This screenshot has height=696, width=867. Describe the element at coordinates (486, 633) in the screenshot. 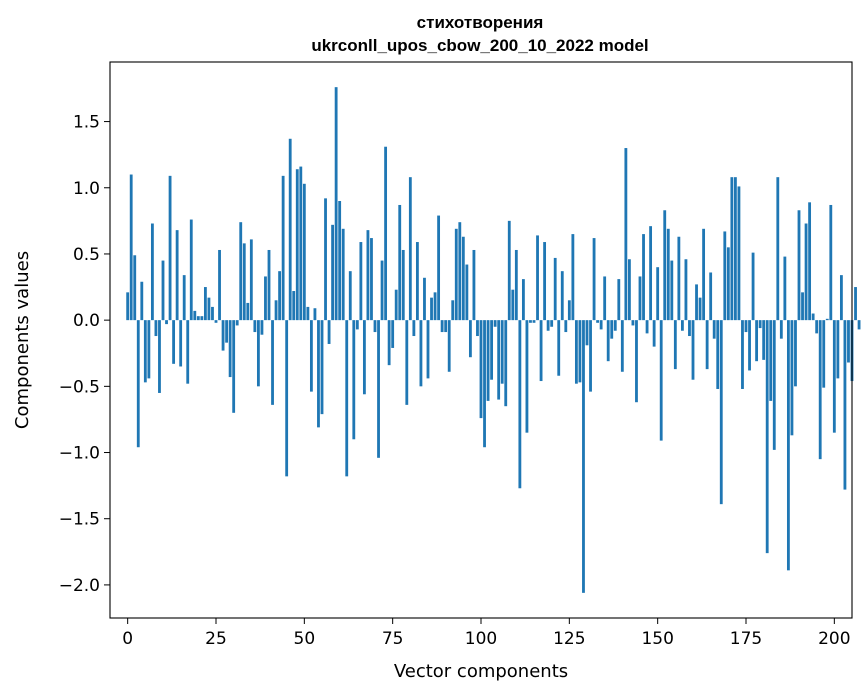

I see `x-axis-ticks: 0 25 50 75 100 125 150 175 200` at that location.